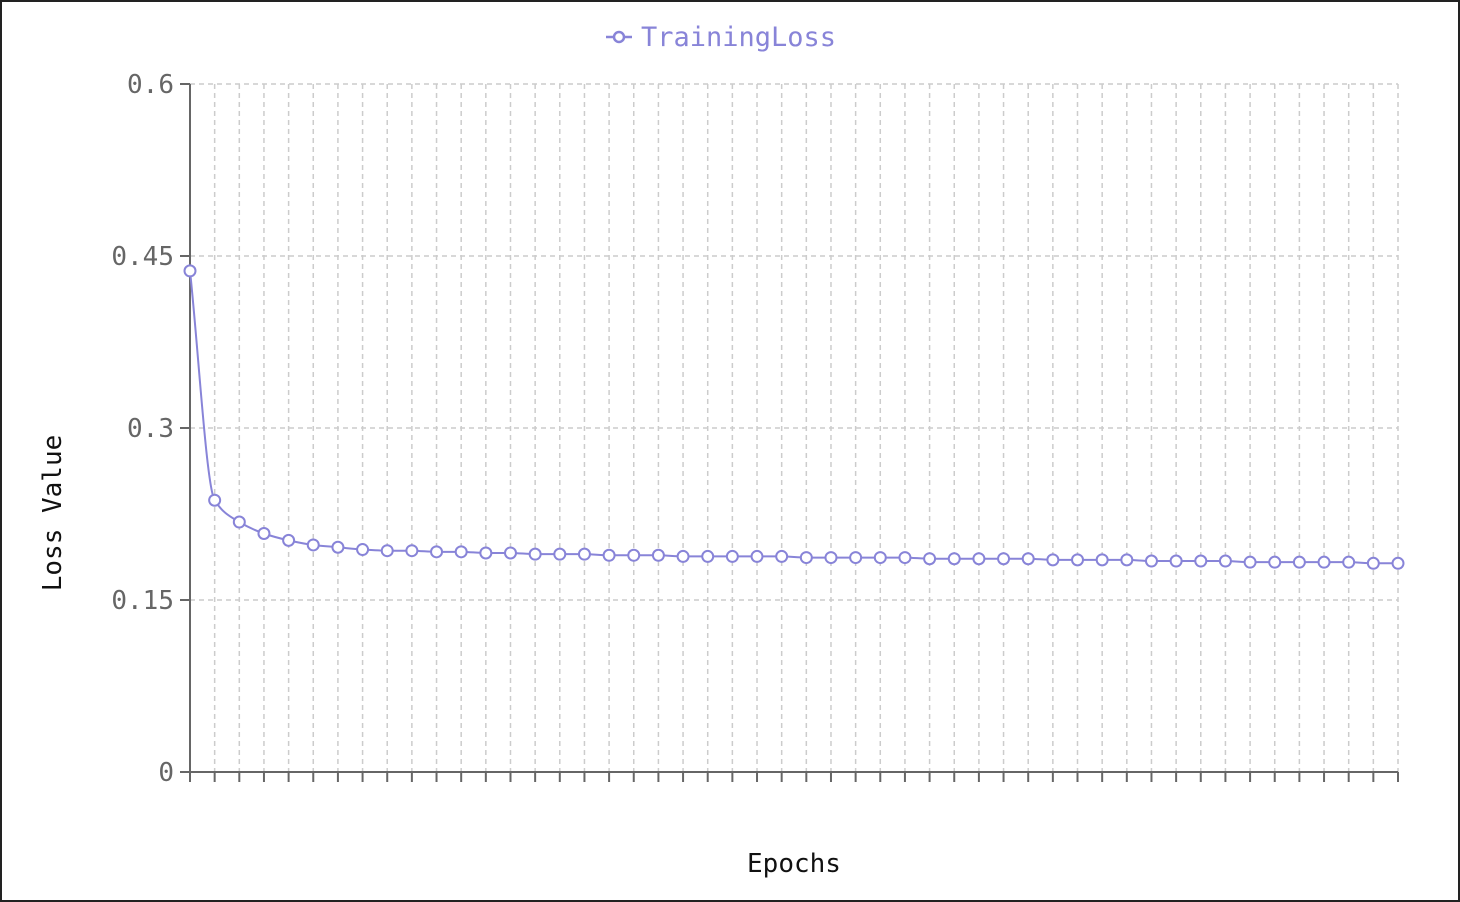 This screenshot has height=902, width=1460. I want to click on y-tick-label: 0.6, so click(150, 85).